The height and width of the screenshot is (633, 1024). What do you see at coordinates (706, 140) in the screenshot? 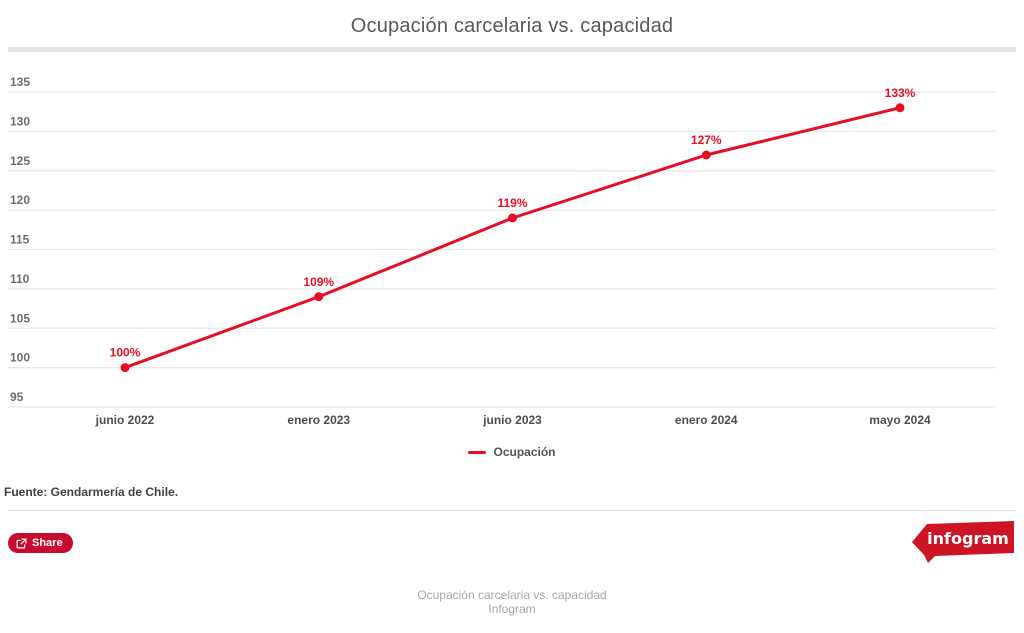
I see `data-point-value-label: 127%` at bounding box center [706, 140].